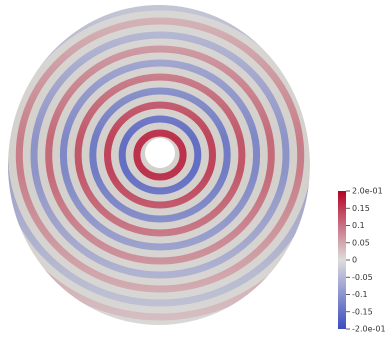 The height and width of the screenshot is (343, 389). Describe the element at coordinates (354, 260) in the screenshot. I see `tick-label: 0` at that location.